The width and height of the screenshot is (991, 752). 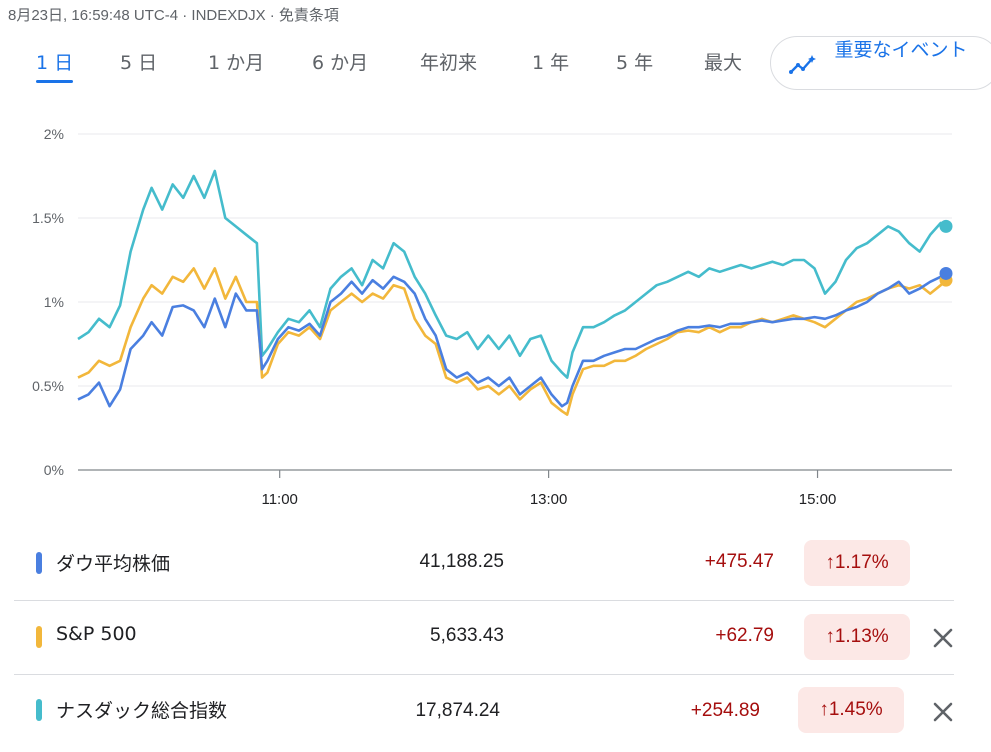 I want to click on tab-ytd: 年初来, so click(x=449, y=63).